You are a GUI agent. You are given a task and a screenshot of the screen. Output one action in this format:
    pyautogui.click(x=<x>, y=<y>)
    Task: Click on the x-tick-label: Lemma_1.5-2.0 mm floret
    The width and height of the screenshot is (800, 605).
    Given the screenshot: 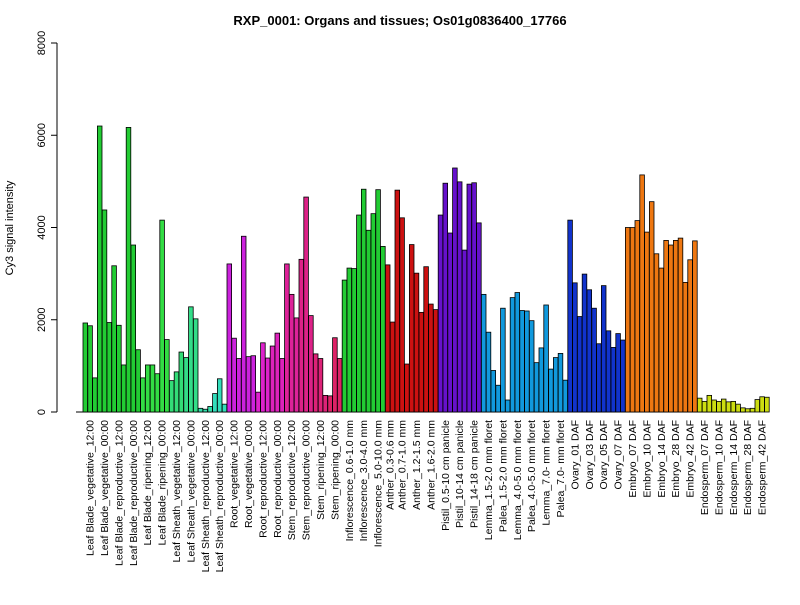 What is the action you would take?
    pyautogui.click(x=489, y=480)
    